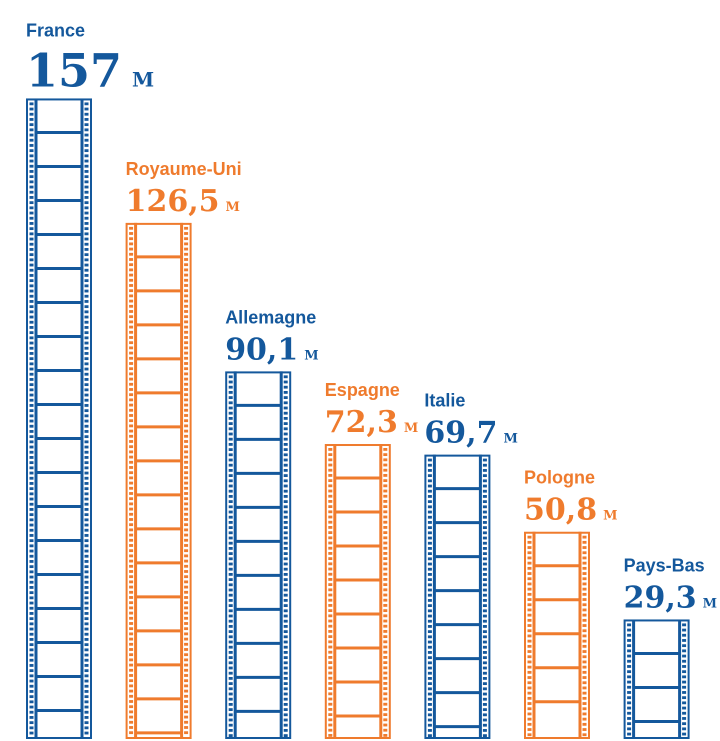 This screenshot has width=720, height=741. I want to click on value-label: 126,5, so click(173, 201).